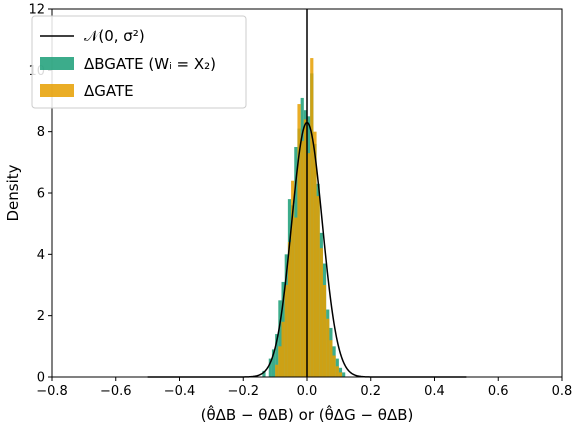 Image resolution: width=576 pixels, height=432 pixels. Describe the element at coordinates (41, 194) in the screenshot. I see `y-tick-label: 6` at that location.